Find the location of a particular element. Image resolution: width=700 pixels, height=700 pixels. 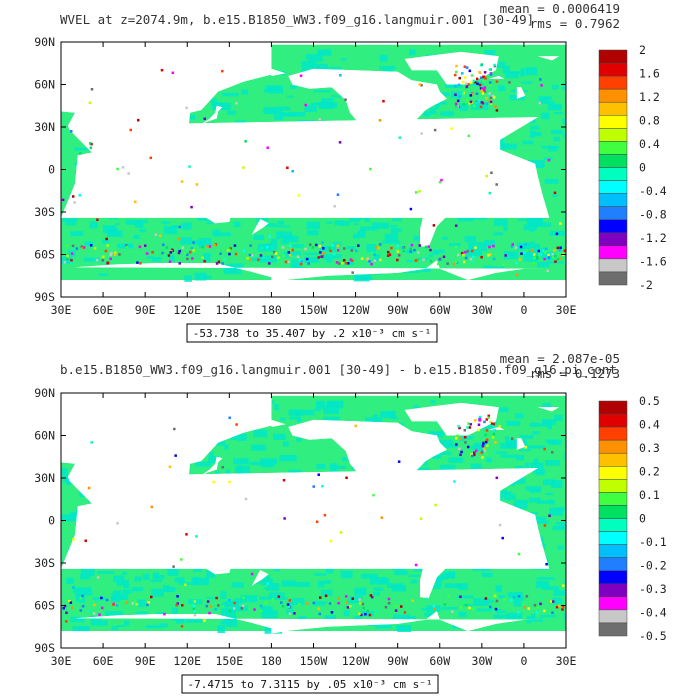

bottom-panel-mean: mean = 2.087e-05 is located at coordinates (560, 358).